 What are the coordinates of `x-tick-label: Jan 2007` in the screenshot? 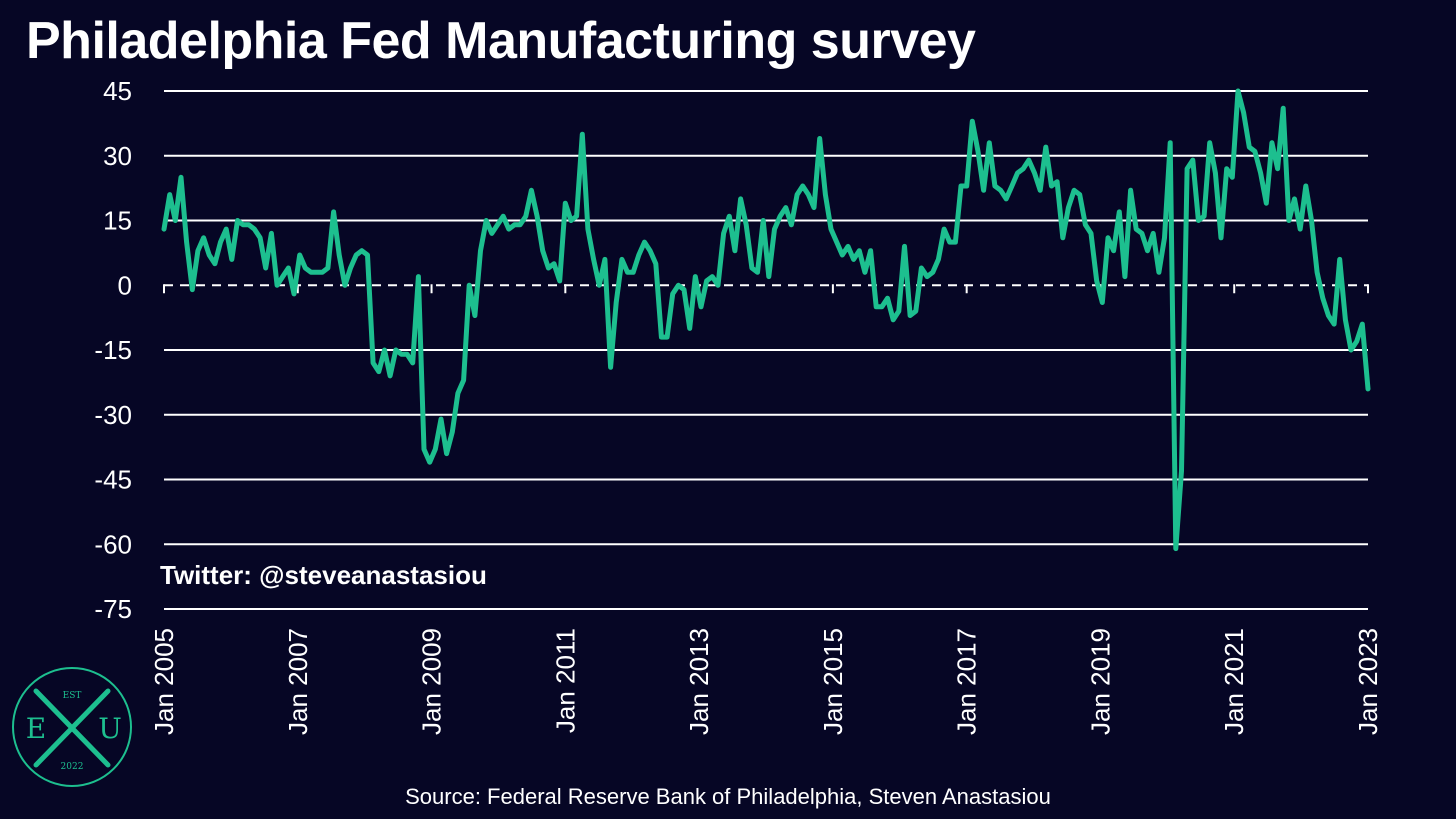 It's located at (298, 681).